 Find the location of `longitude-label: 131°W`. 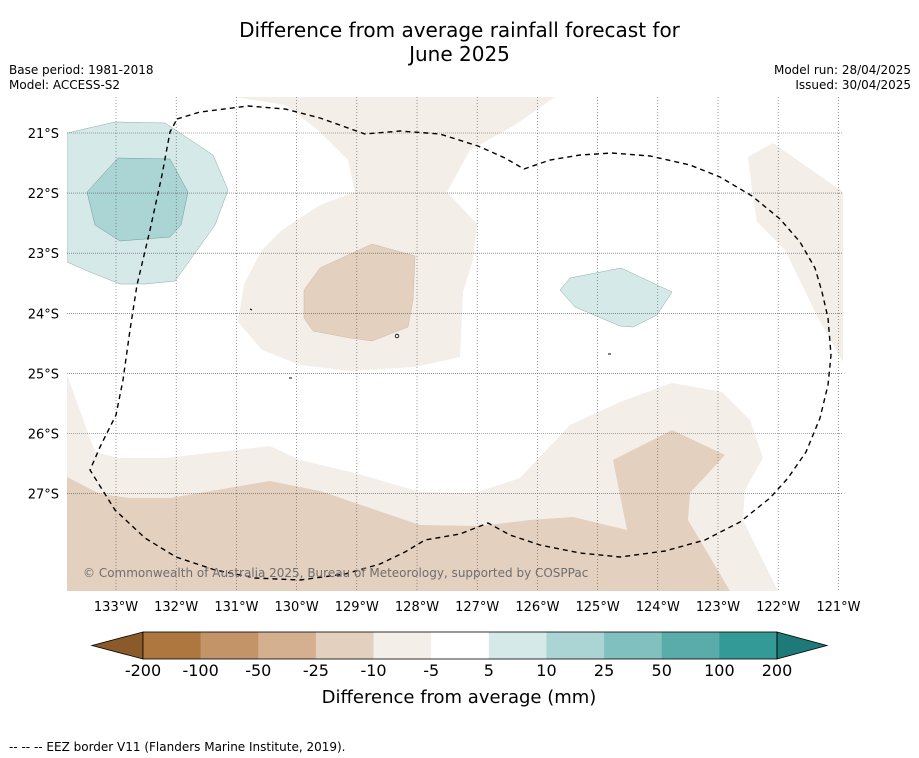

longitude-label: 131°W is located at coordinates (236, 607).